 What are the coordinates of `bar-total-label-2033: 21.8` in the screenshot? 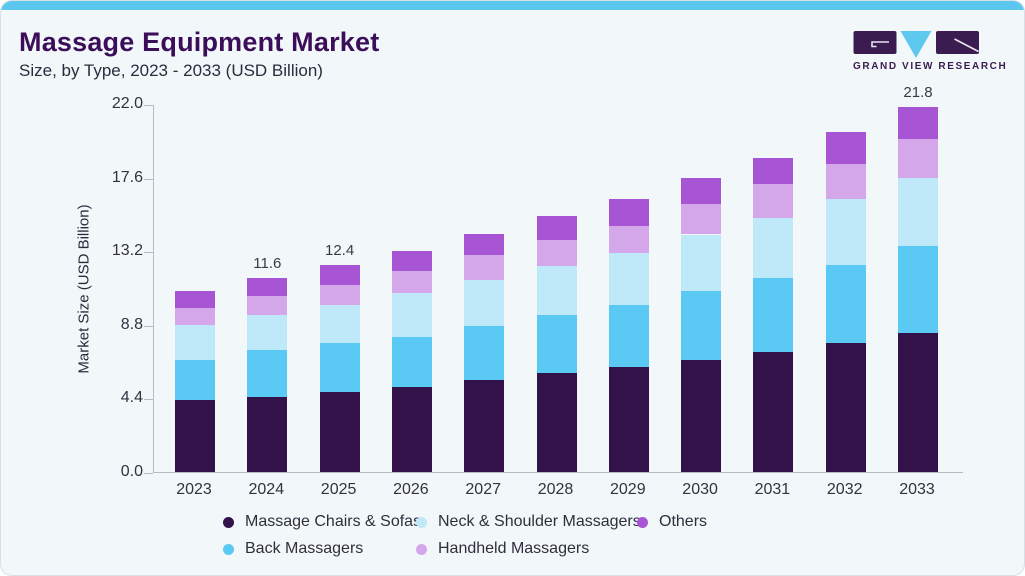 It's located at (918, 93).